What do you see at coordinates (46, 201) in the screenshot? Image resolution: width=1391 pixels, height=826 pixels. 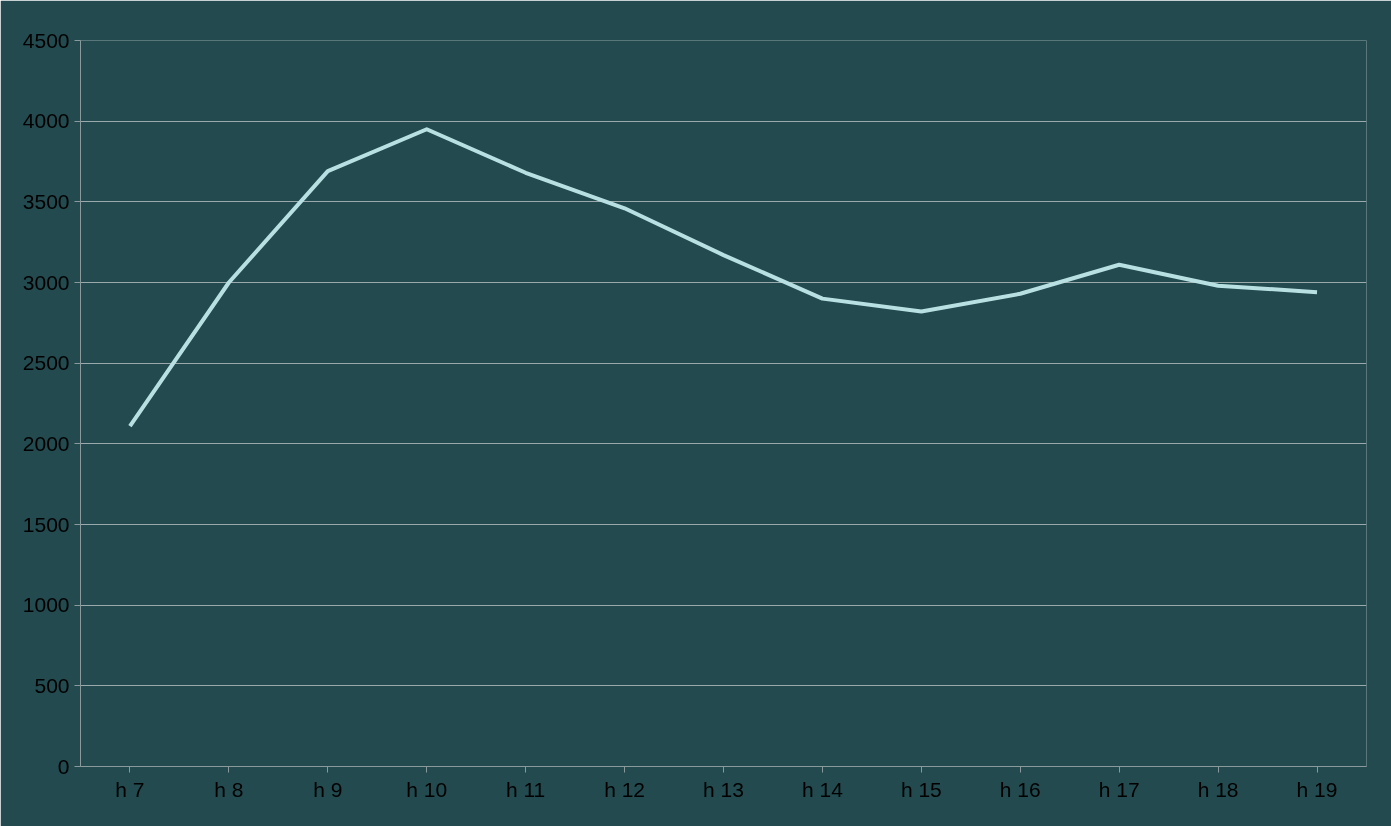 I see `y-tick-label: 3500` at bounding box center [46, 201].